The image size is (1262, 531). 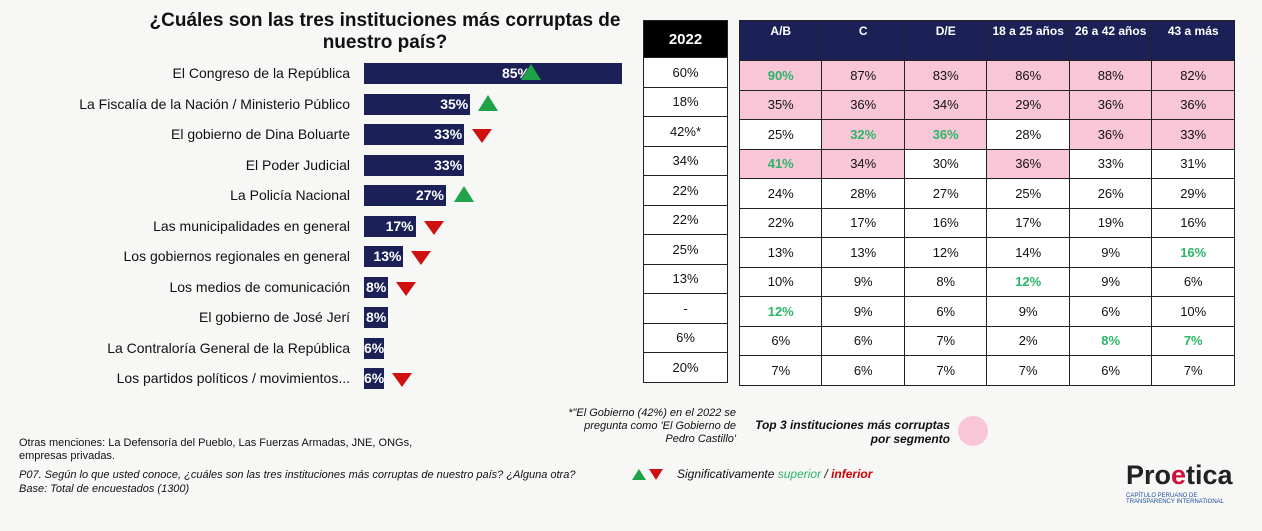 What do you see at coordinates (1193, 75) in the screenshot?
I see `segment-cell: 82%` at bounding box center [1193, 75].